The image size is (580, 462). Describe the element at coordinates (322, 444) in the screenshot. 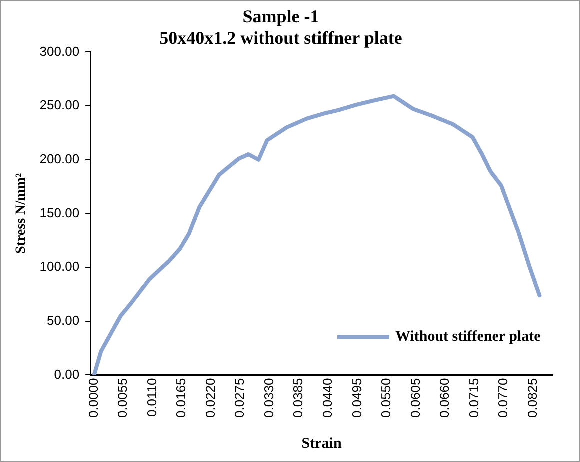

I see `x-axis-title: Strain` at that location.